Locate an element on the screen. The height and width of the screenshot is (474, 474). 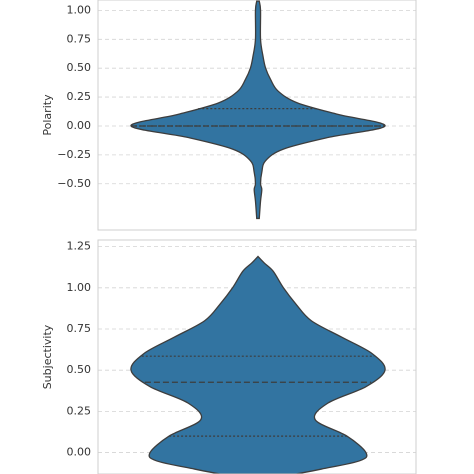
y-axis-label: Subjectivity is located at coordinates (47, 356).